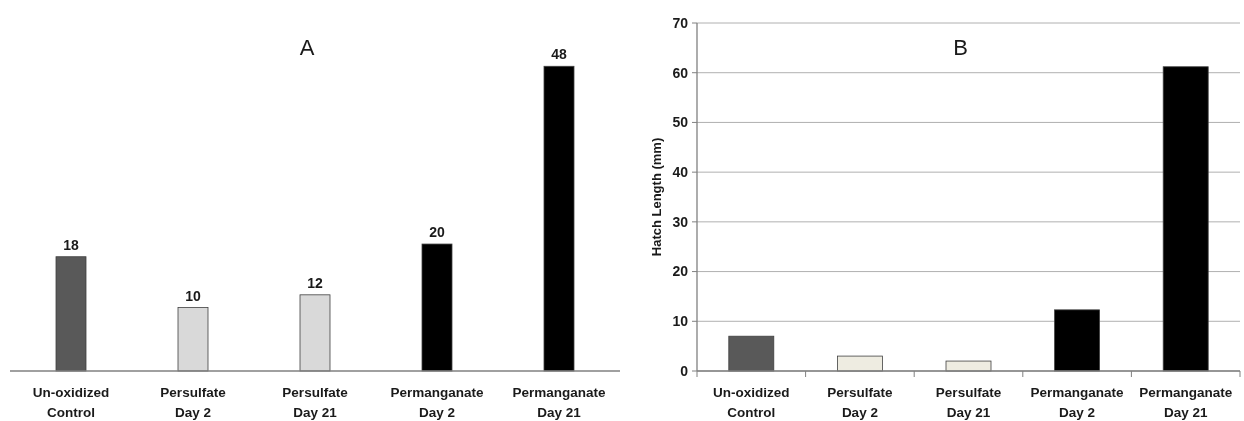 This screenshot has height=421, width=1244. I want to click on y-tick-label: 50, so click(680, 122).